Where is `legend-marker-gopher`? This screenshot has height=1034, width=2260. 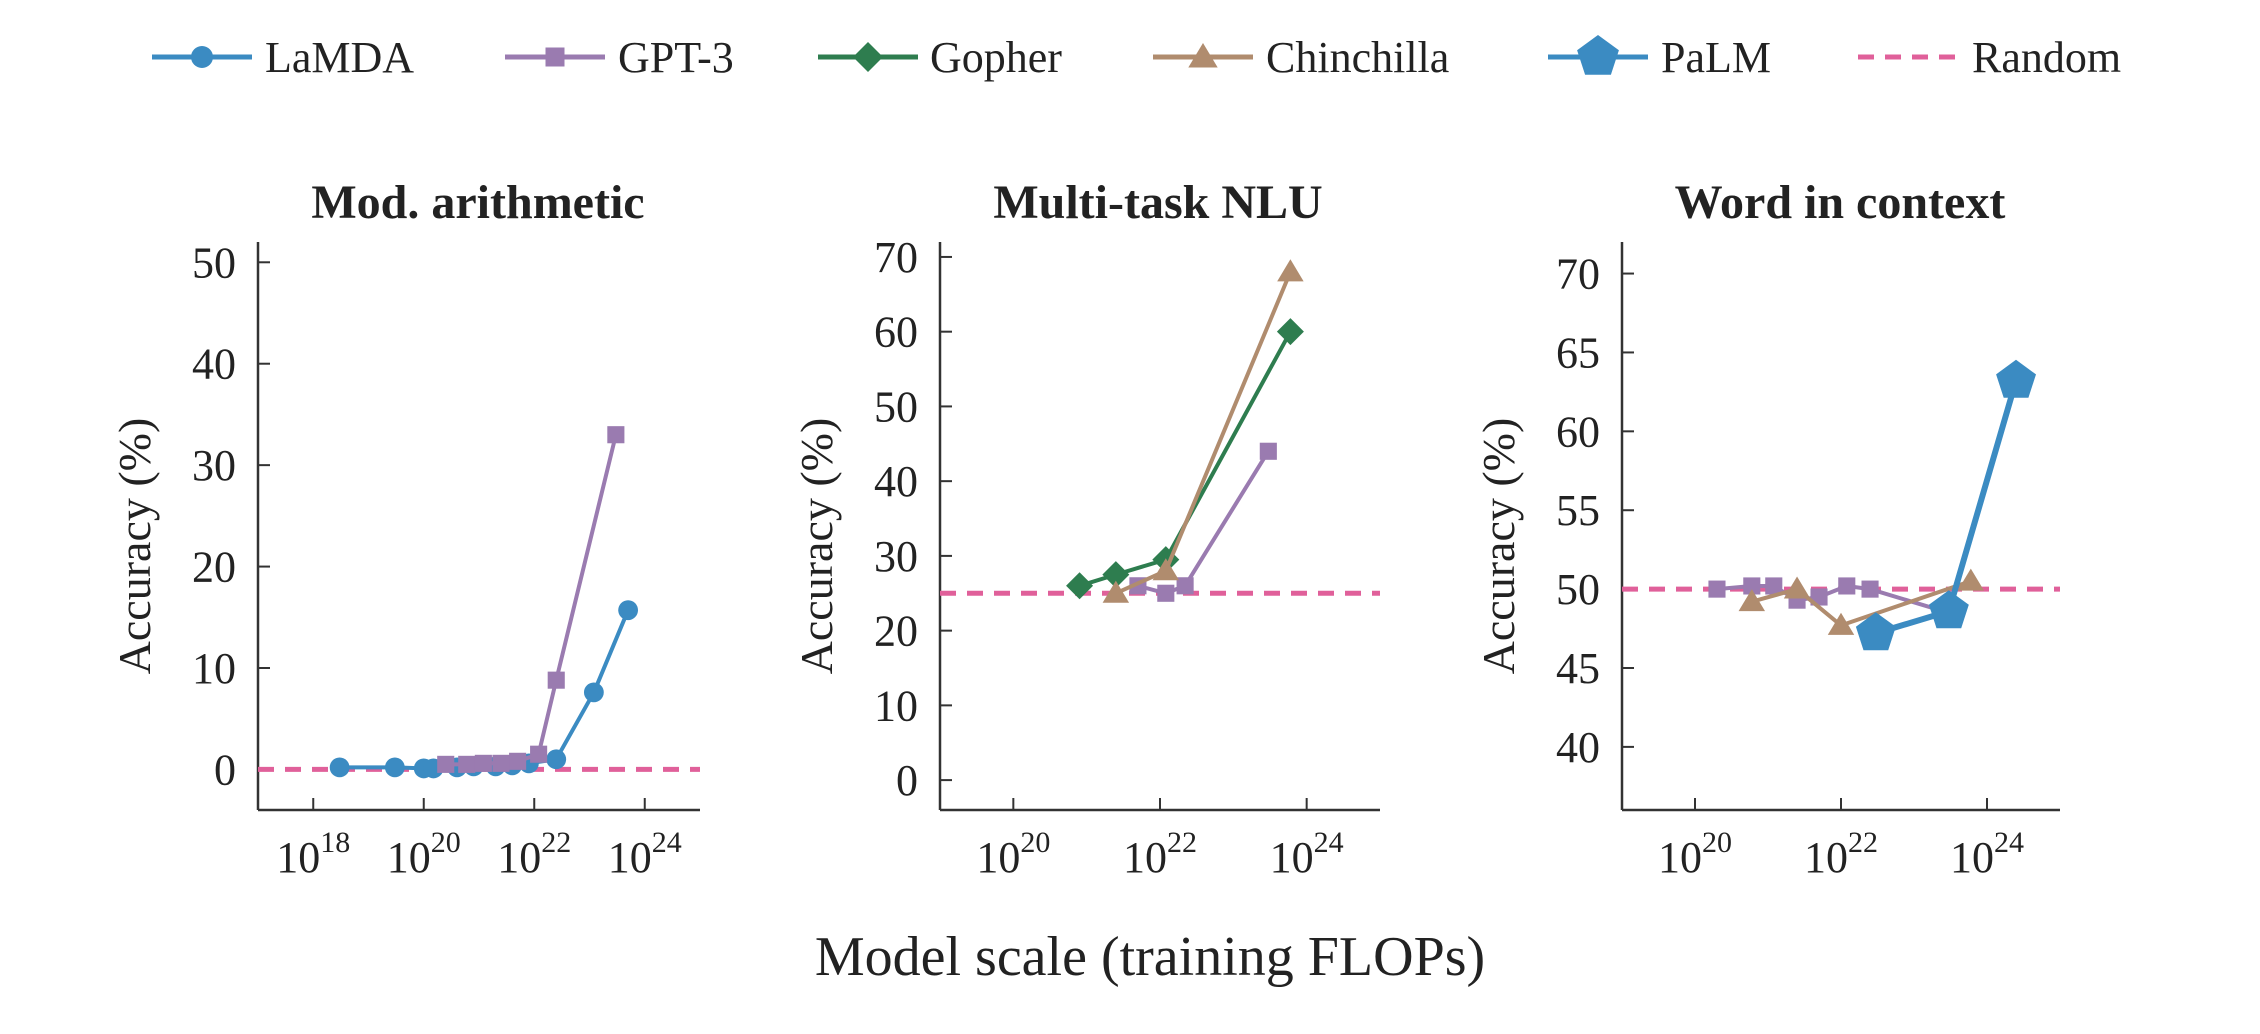 legend-marker-gopher is located at coordinates (868, 57).